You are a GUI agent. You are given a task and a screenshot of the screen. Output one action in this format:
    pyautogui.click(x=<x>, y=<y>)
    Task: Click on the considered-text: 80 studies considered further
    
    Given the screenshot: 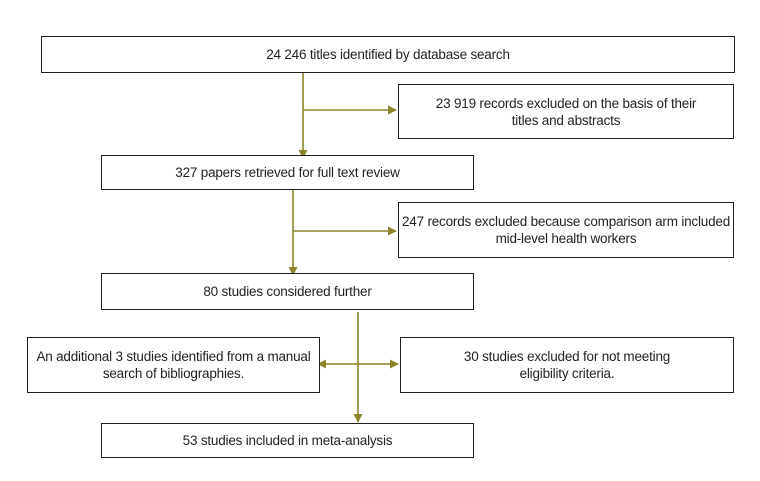 What is the action you would take?
    pyautogui.click(x=287, y=291)
    